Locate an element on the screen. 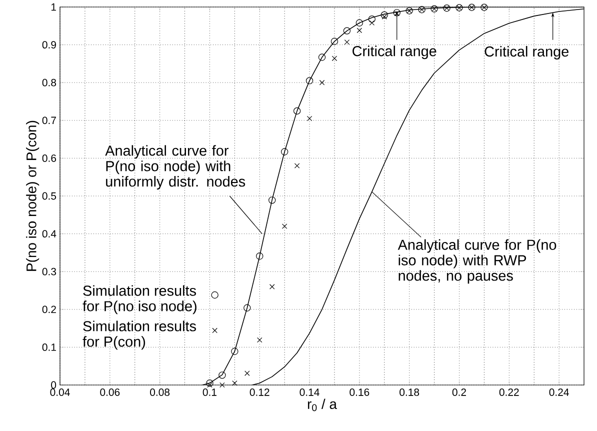  y-tick-label: 0.5 is located at coordinates (49, 196).